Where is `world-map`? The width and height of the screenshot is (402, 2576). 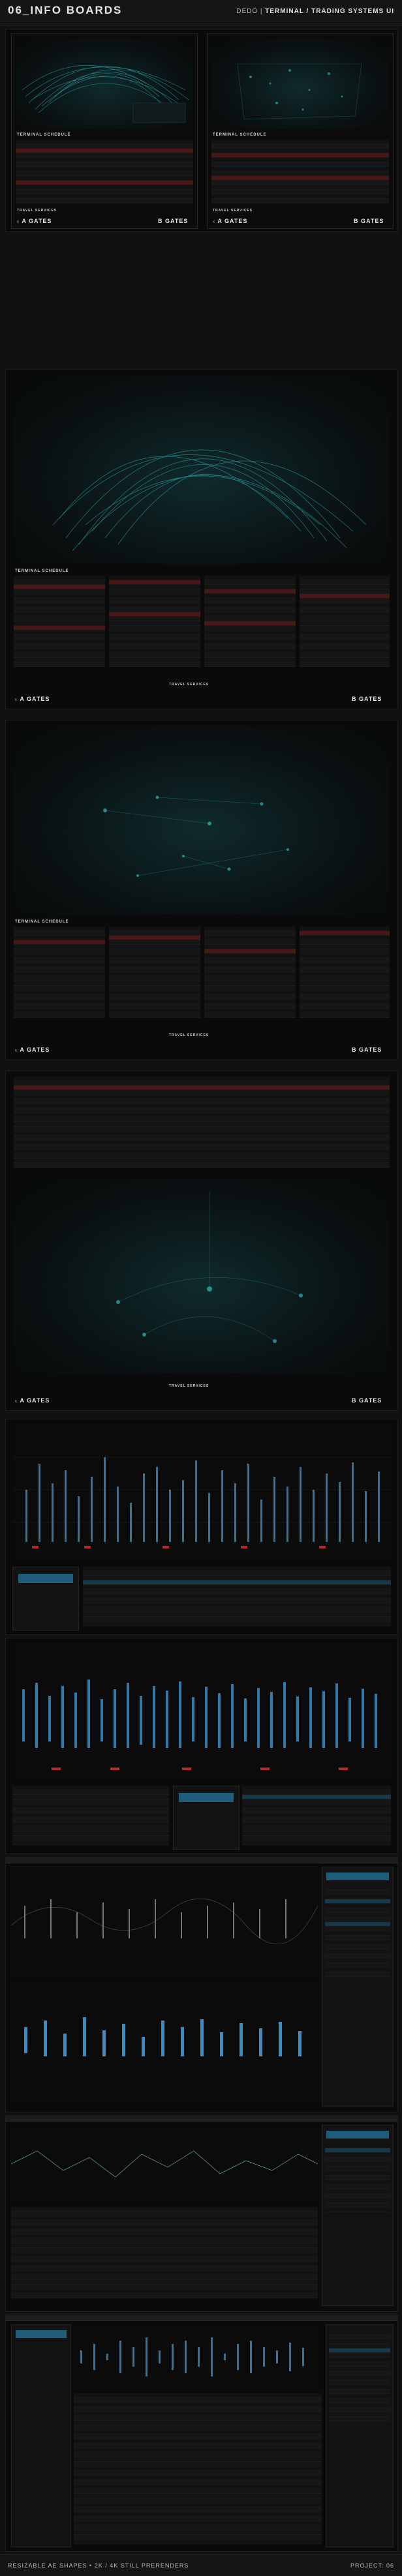
world-map is located at coordinates (202, 1276).